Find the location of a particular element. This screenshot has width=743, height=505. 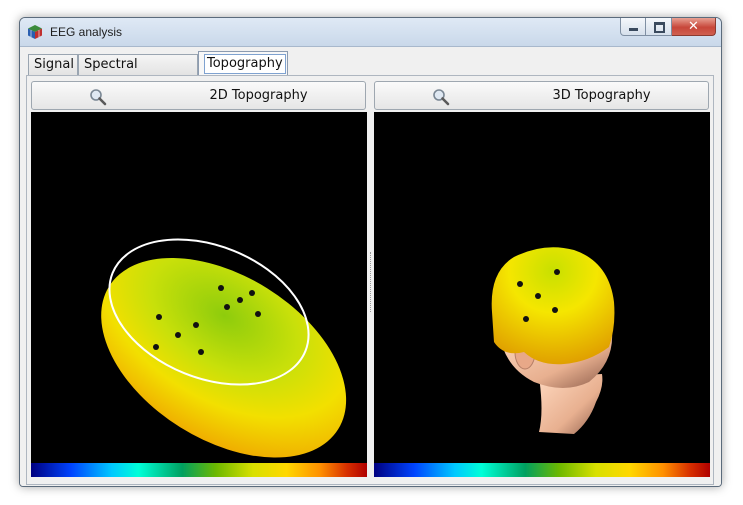

2d-topography-button: 2D Topography is located at coordinates (198, 95).